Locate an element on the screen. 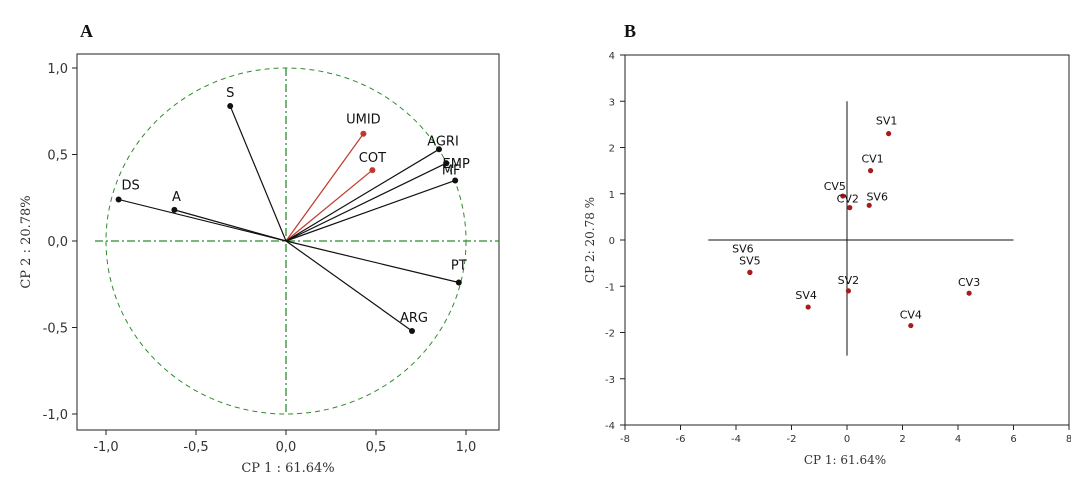 The height and width of the screenshot is (477, 1071). y-tick-label: -4 is located at coordinates (610, 426).